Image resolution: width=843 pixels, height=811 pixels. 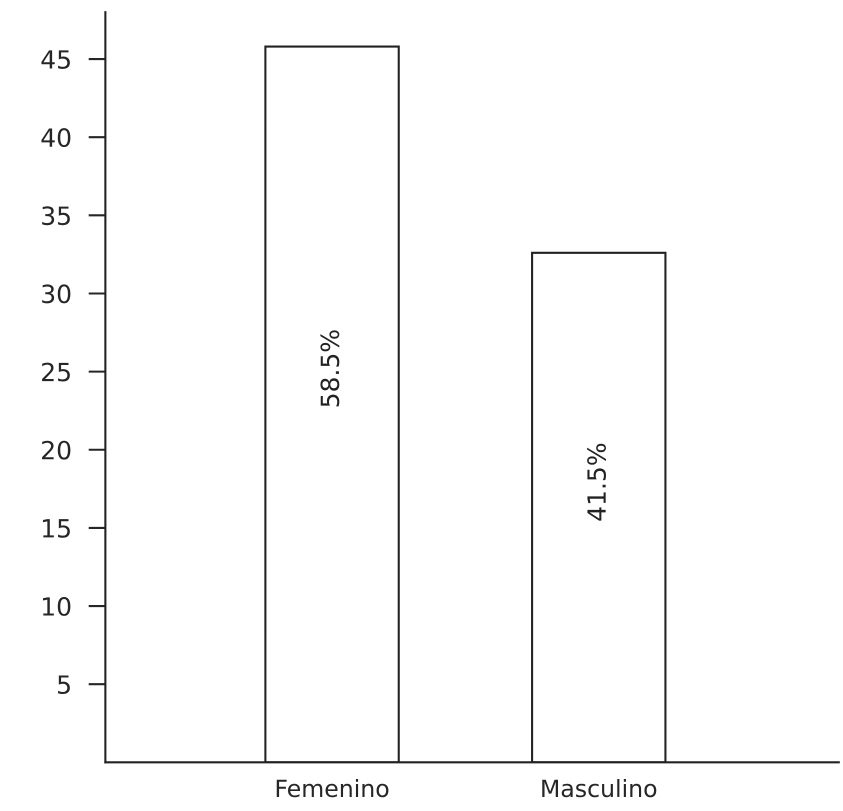 What do you see at coordinates (55, 59) in the screenshot?
I see `y-tick-label: 45` at bounding box center [55, 59].